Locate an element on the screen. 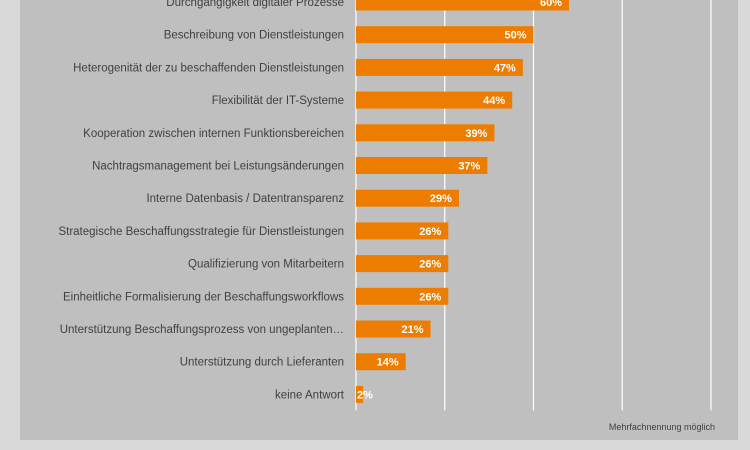 Image resolution: width=750 pixels, height=450 pixels. value-label-6: 29% is located at coordinates (441, 199).